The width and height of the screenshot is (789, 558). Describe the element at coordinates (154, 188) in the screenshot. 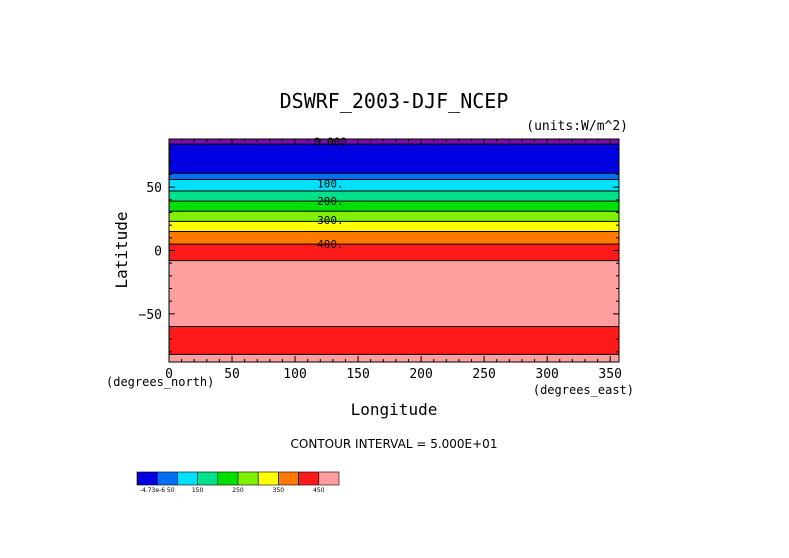

I see `y-tick-label: 50` at that location.